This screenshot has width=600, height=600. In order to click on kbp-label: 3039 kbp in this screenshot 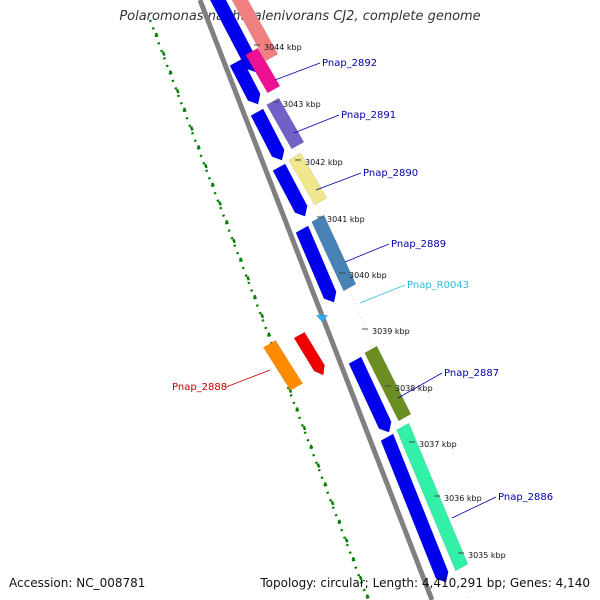, I will do `click(391, 331)`.